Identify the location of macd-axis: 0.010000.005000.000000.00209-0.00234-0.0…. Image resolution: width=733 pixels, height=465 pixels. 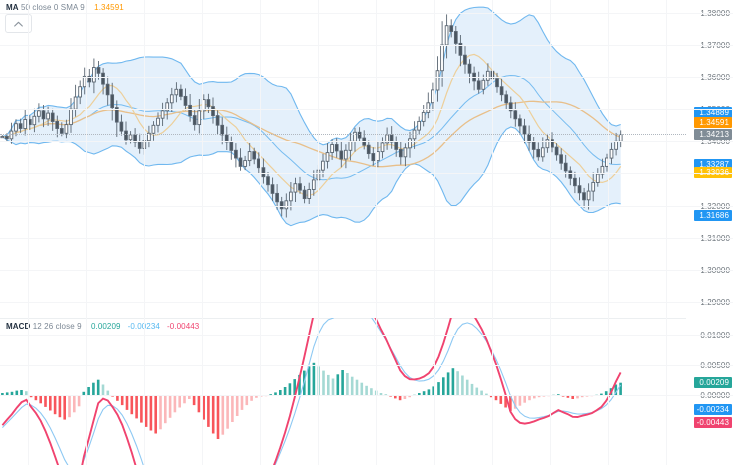
(709, 391).